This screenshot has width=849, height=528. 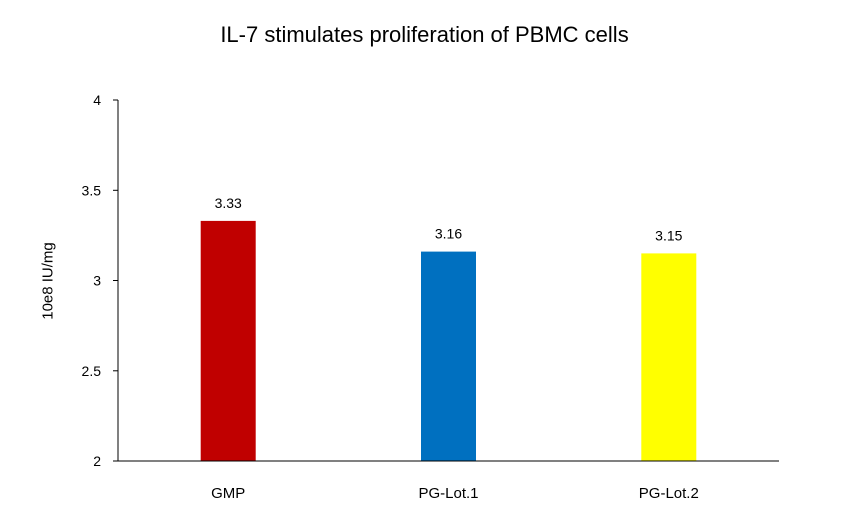 What do you see at coordinates (97, 461) in the screenshot?
I see `y-tick-label: 2` at bounding box center [97, 461].